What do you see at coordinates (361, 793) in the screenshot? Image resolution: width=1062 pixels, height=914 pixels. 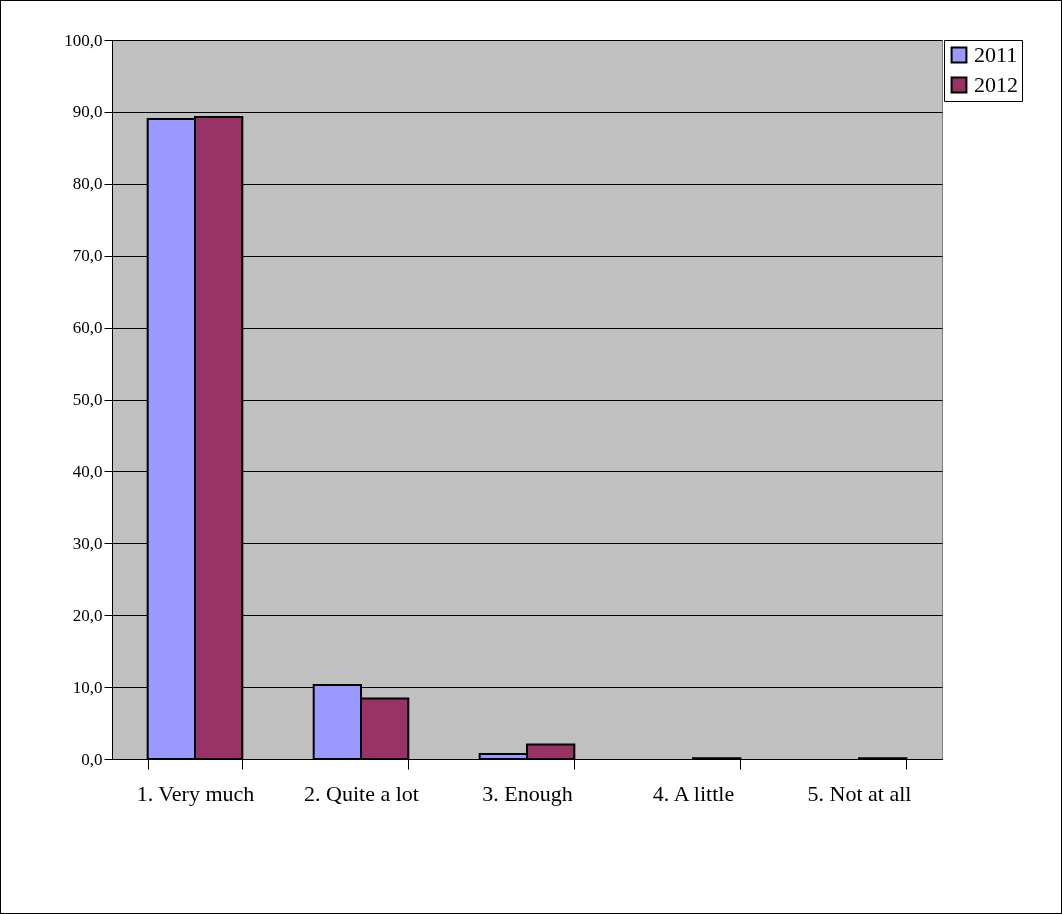 I see `x-tick-label: 2. Quite a lot` at bounding box center [361, 793].